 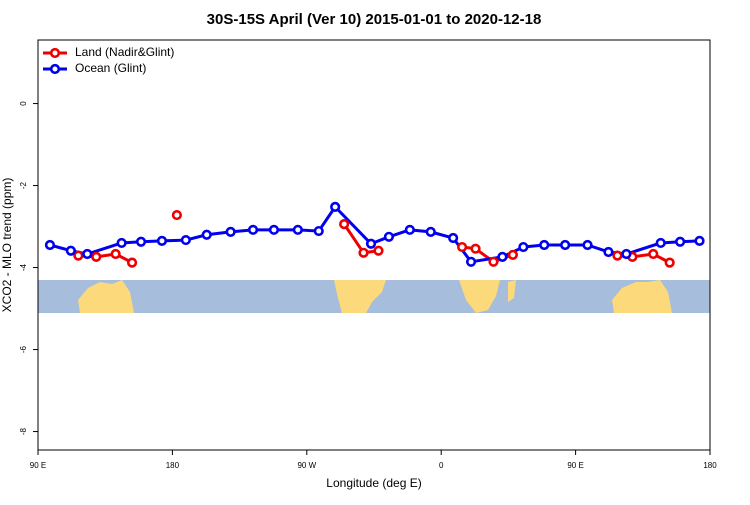 What do you see at coordinates (373, 483) in the screenshot?
I see `x-axis-label: Longitude (deg E)` at bounding box center [373, 483].